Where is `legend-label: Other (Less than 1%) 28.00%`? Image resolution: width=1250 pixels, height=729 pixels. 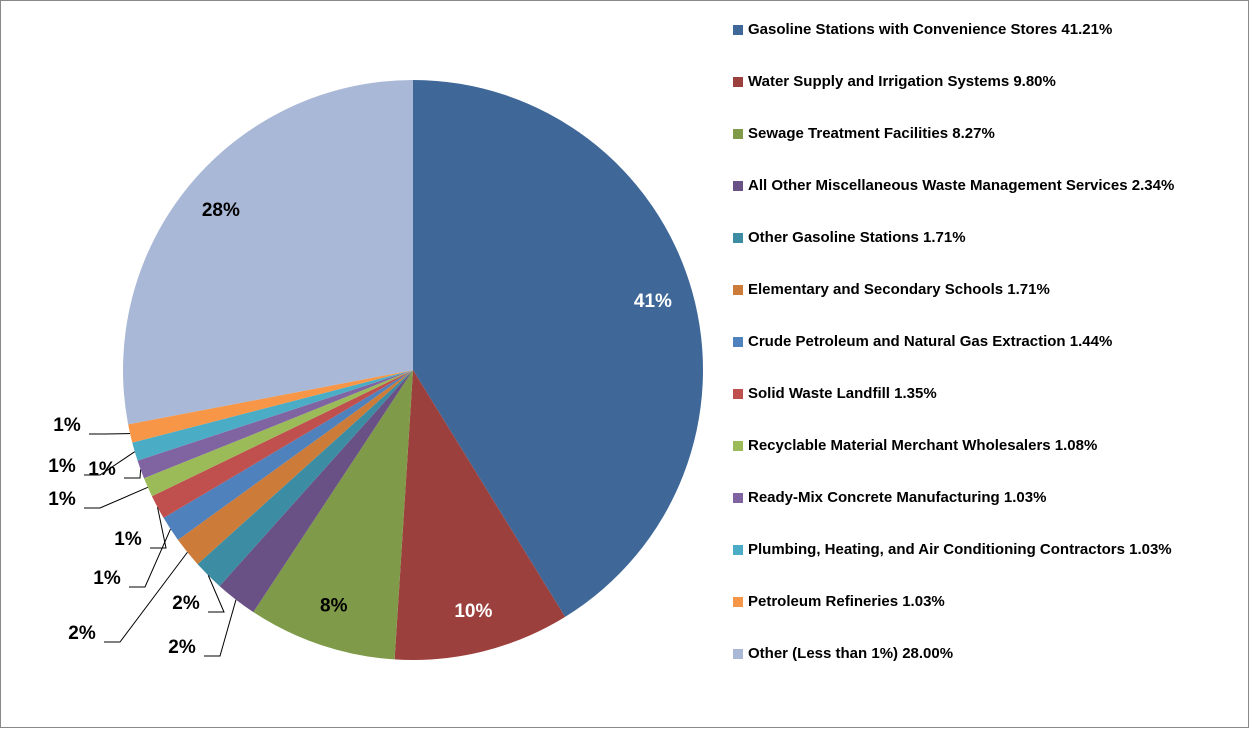
legend-label: Other (Less than 1%) 28.00% is located at coordinates (851, 653).